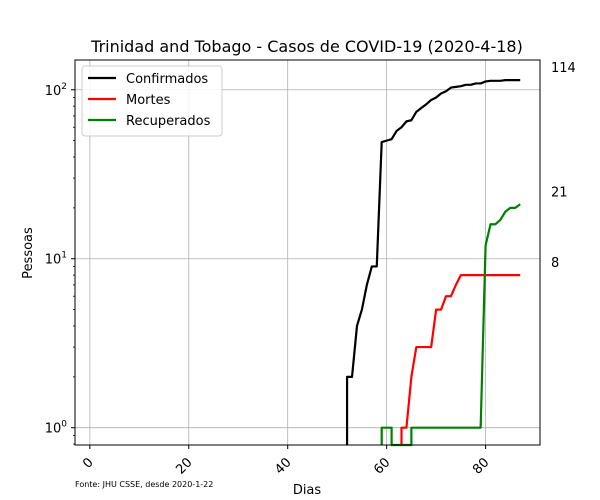 The width and height of the screenshot is (600, 500). What do you see at coordinates (56, 259) in the screenshot?
I see `y-tick-label: 10¹` at bounding box center [56, 259].